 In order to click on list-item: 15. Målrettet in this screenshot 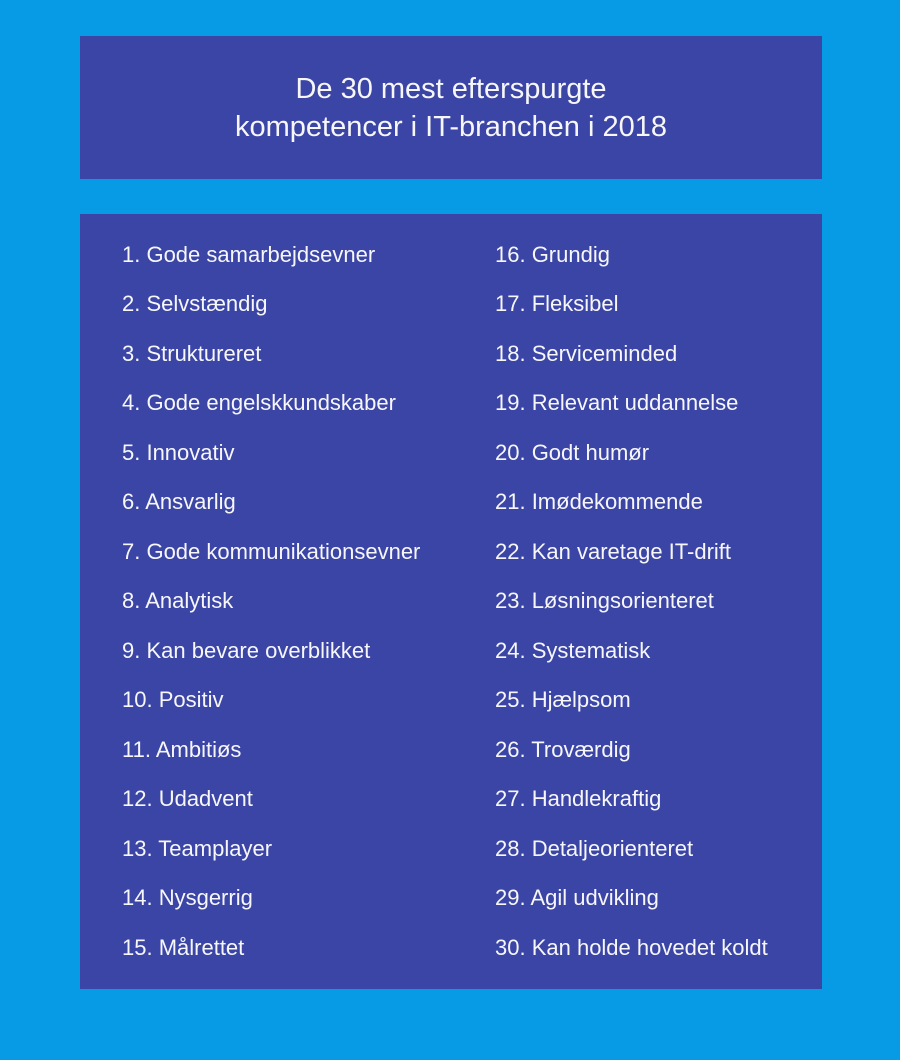, I will do `click(183, 947)`.